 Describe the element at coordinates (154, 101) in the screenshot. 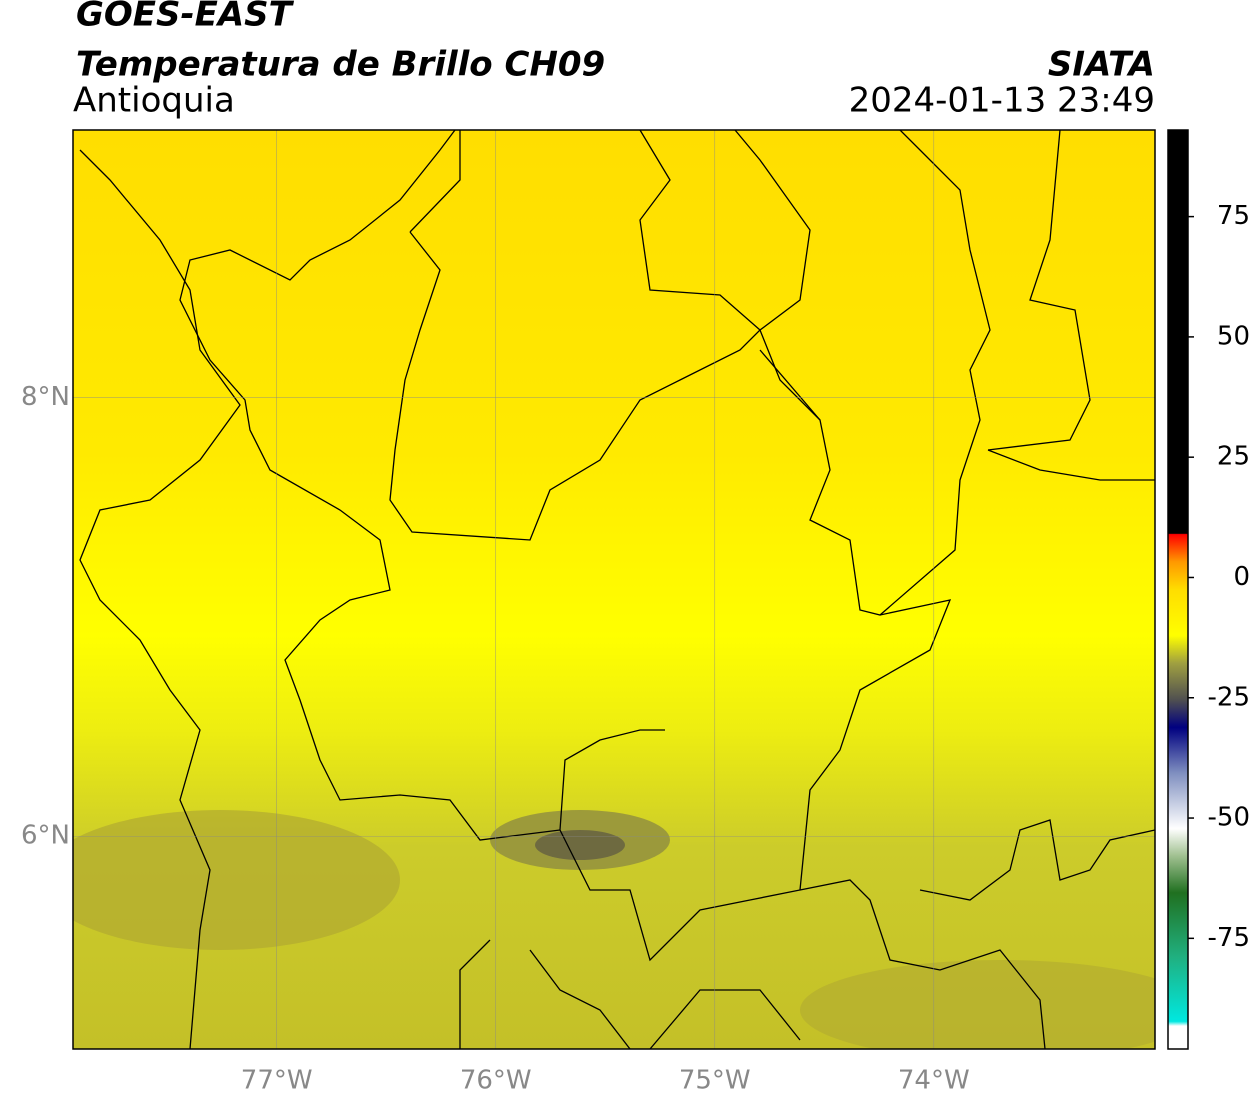

I see `region: Antioquia` at that location.